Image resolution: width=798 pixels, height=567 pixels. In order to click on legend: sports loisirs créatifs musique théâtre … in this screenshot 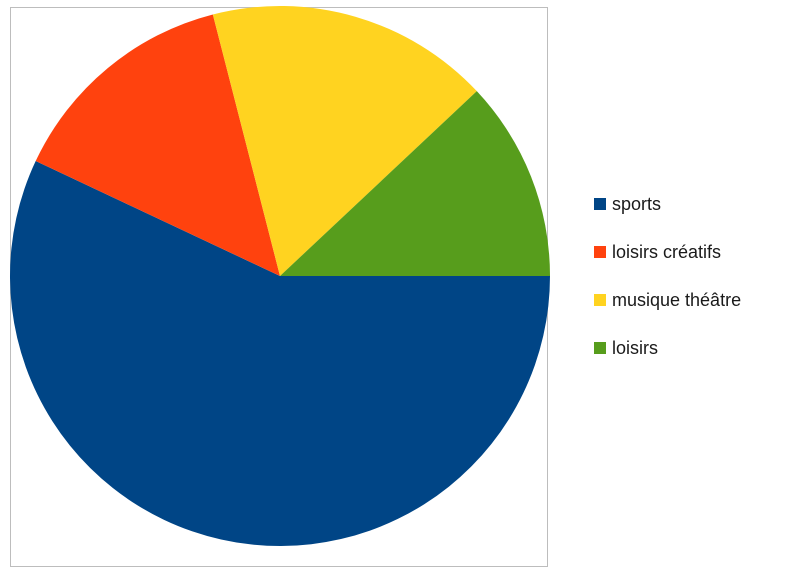, I will do `click(694, 288)`.